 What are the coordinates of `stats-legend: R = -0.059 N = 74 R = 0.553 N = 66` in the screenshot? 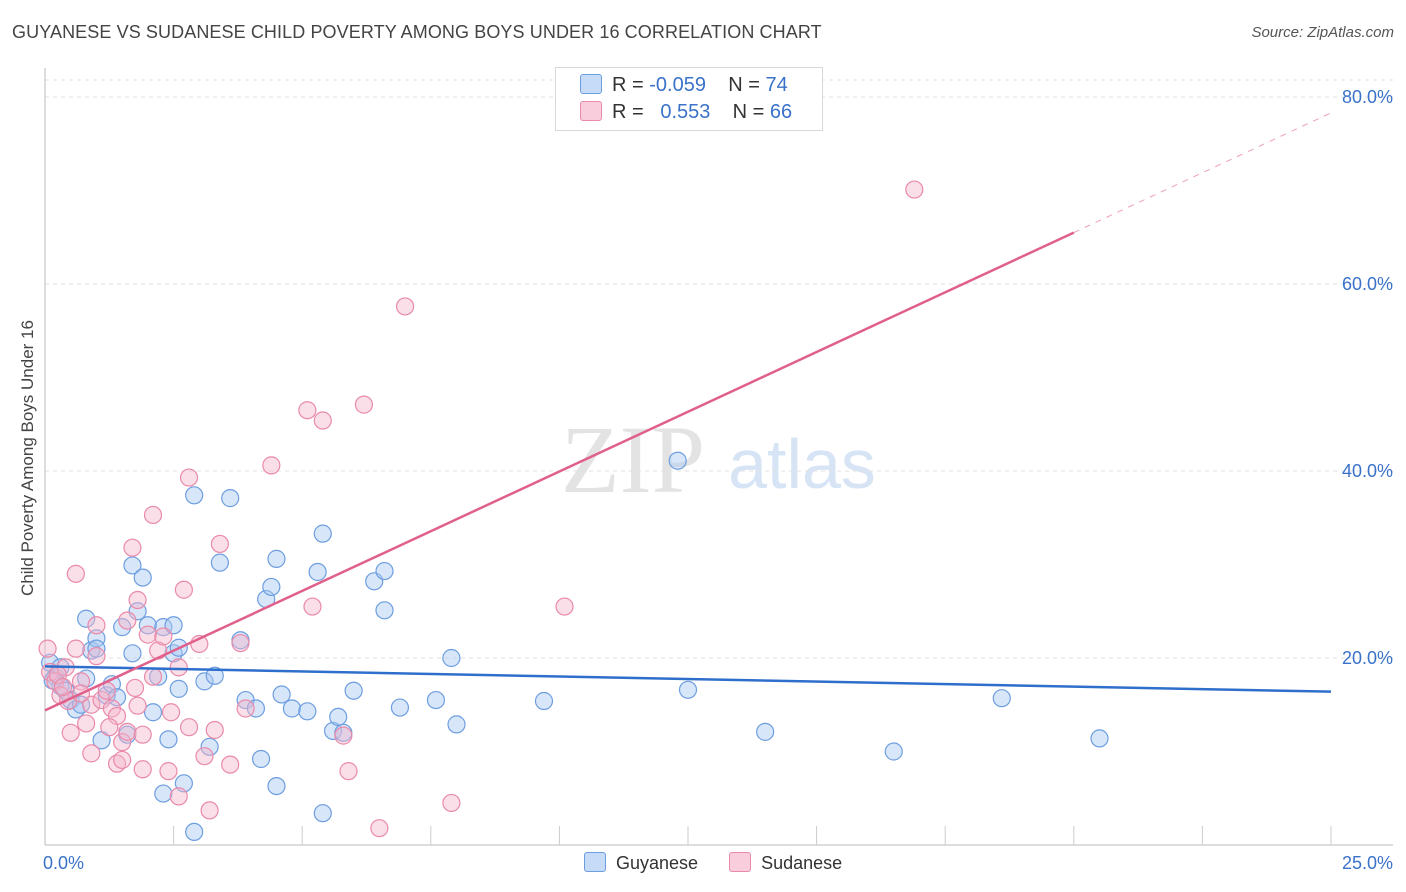 It's located at (689, 99).